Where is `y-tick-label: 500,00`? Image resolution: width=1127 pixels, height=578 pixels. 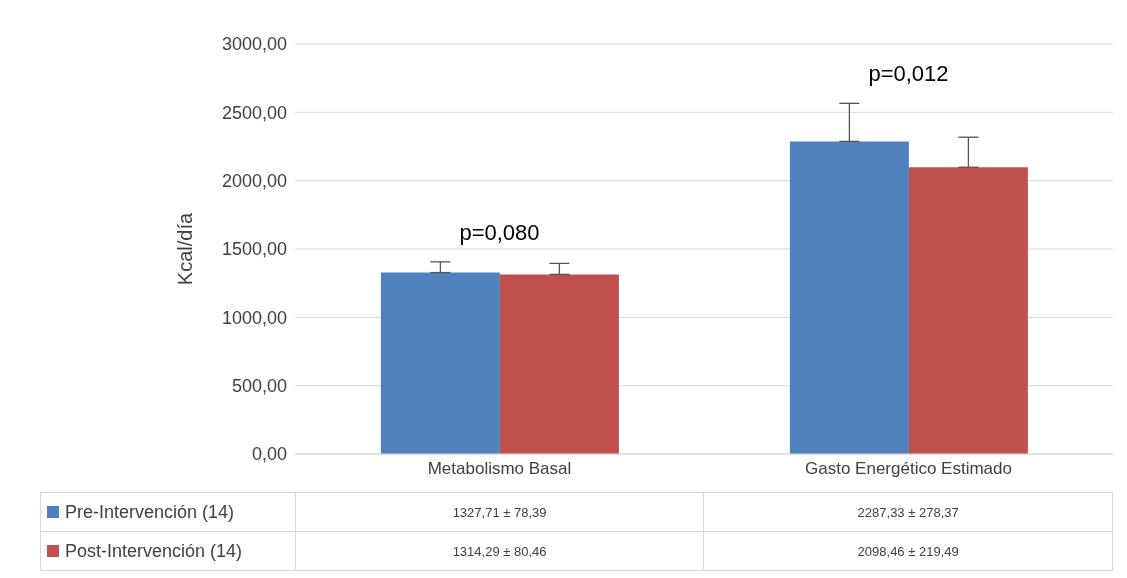 y-tick-label: 500,00 is located at coordinates (259, 386).